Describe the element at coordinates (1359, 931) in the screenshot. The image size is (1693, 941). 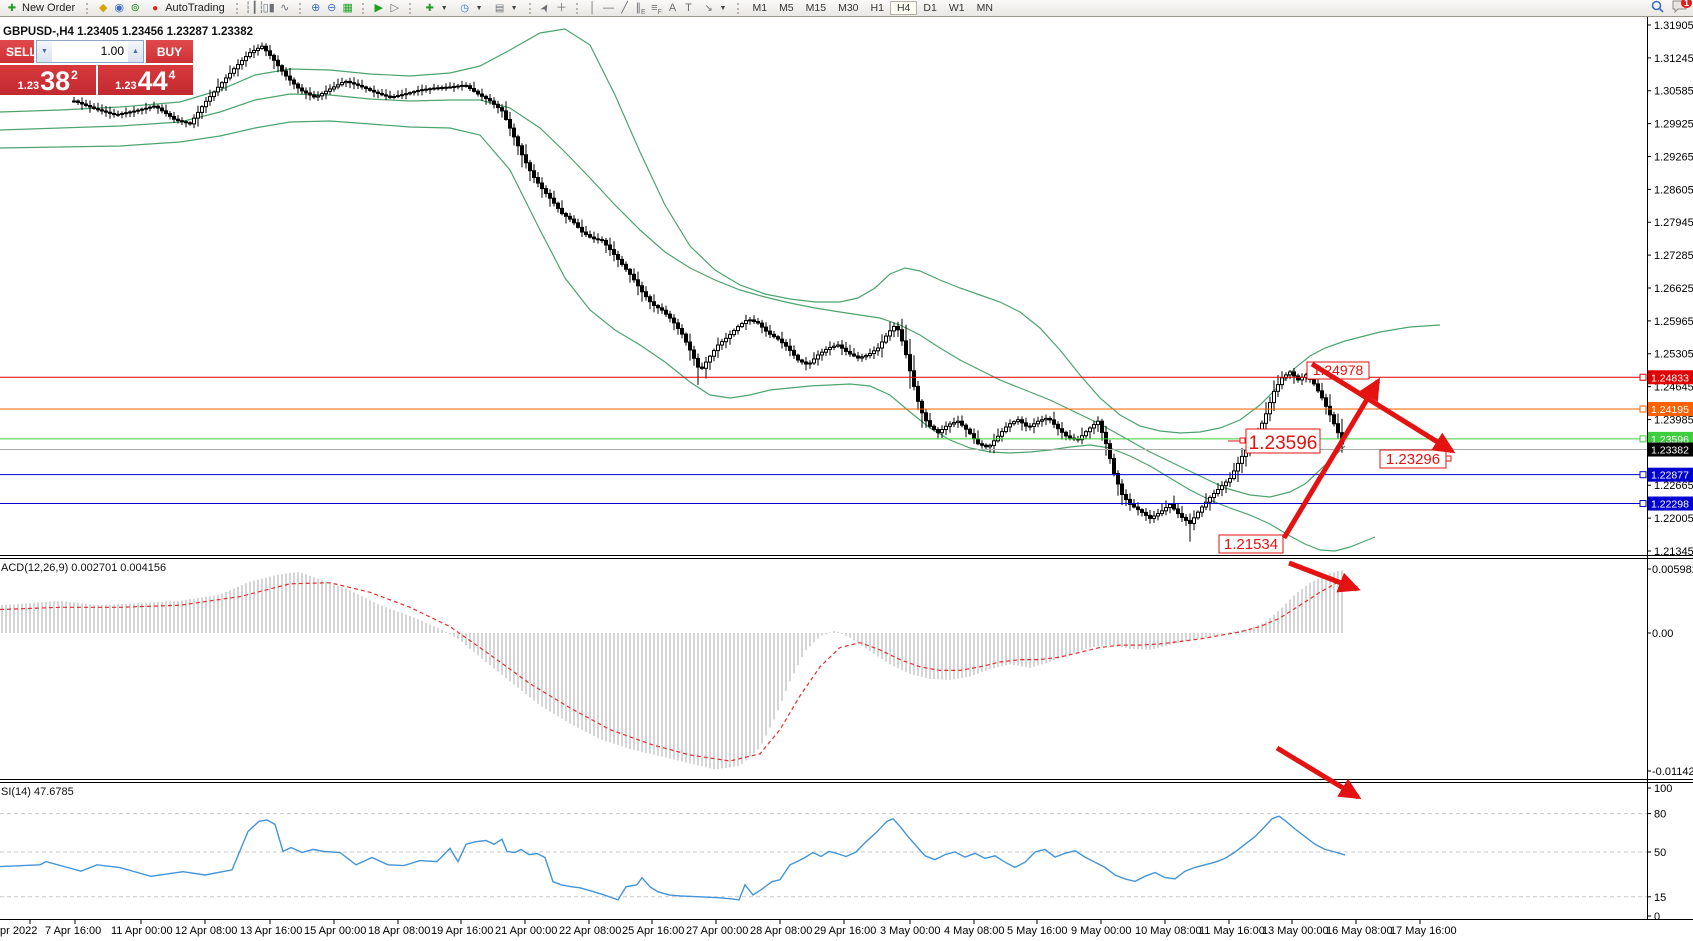
I see `time-tick-label: 16 May 08:00` at that location.